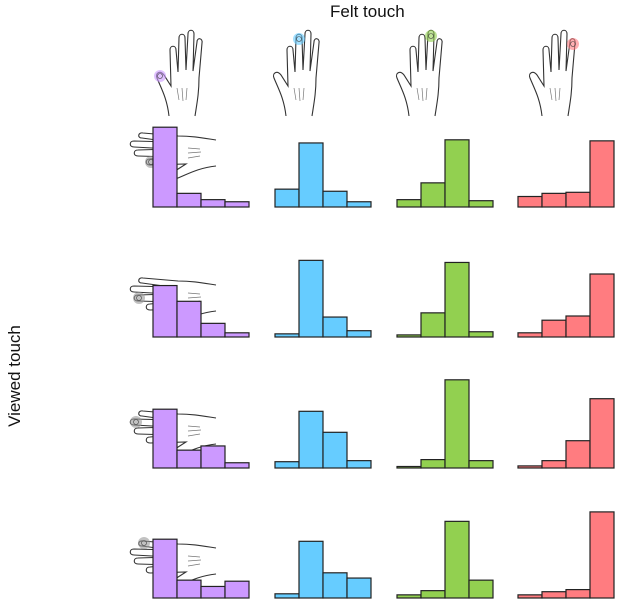  Describe the element at coordinates (566, 305) in the screenshot. I see `panel-r2-c4` at that location.